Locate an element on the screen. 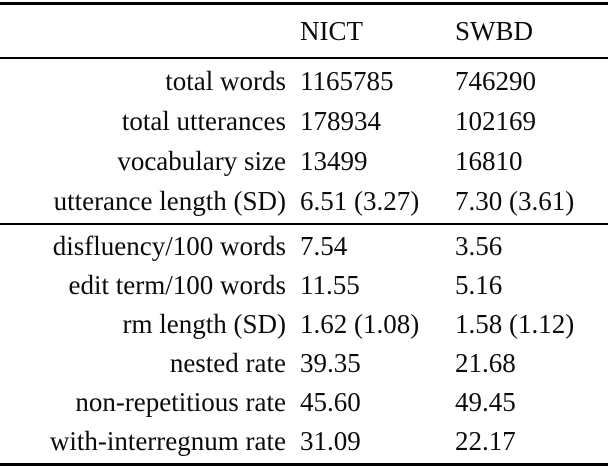 The width and height of the screenshot is (608, 468). swbd-value: 22.17 is located at coordinates (485, 441).